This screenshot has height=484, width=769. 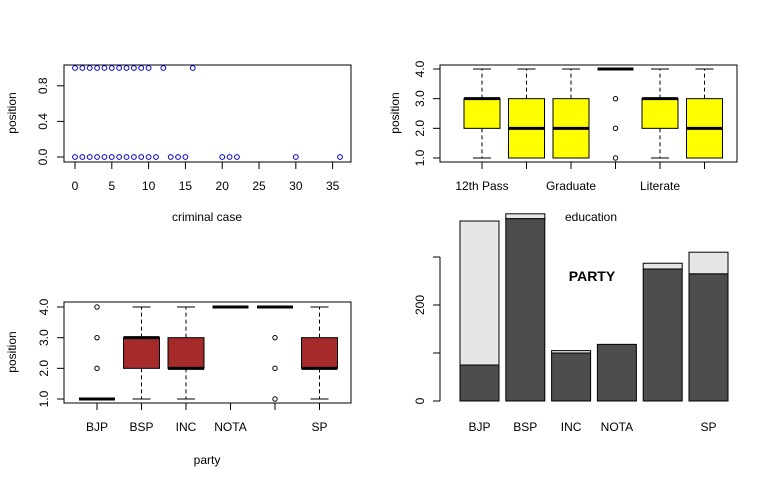 I want to click on y-tick-label: 0.0, so click(x=43, y=156).